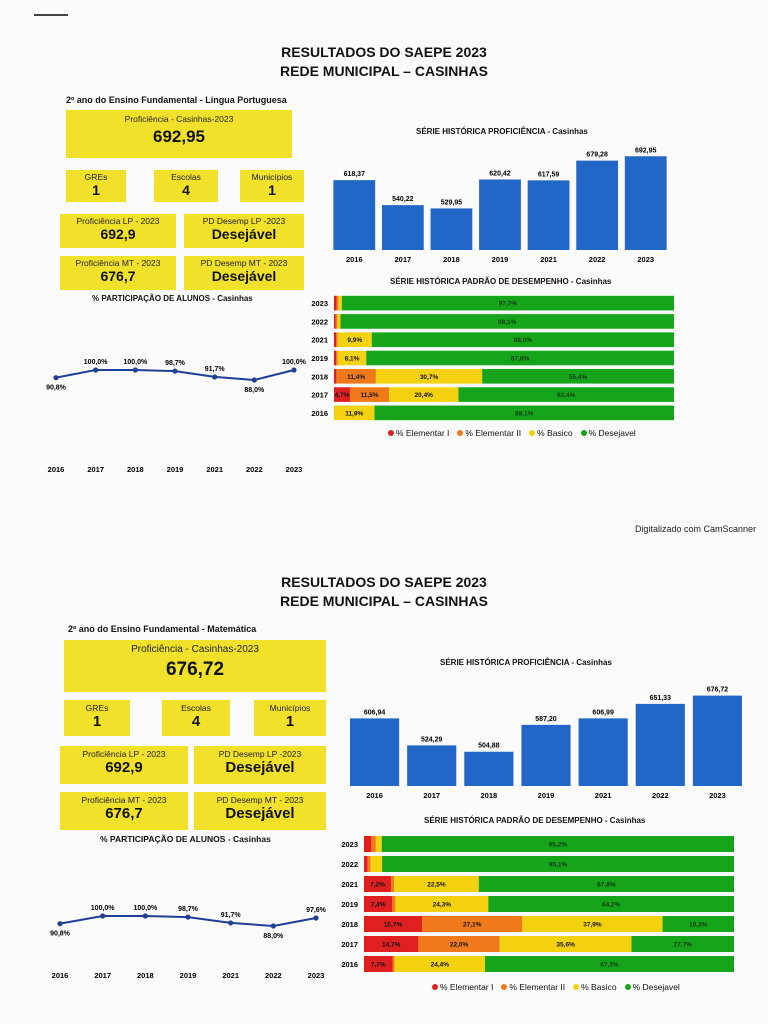  Describe the element at coordinates (646, 150) in the screenshot. I see `bar-value-label: 692,95` at that location.